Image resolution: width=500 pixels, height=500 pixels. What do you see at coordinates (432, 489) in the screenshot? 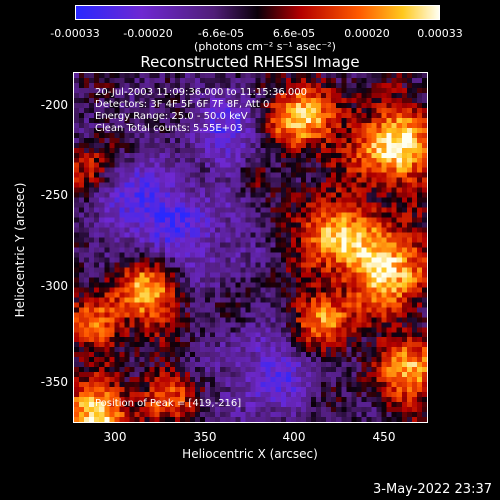
I see `plot-timestamp: 3-May-2022 23:37` at bounding box center [432, 489].